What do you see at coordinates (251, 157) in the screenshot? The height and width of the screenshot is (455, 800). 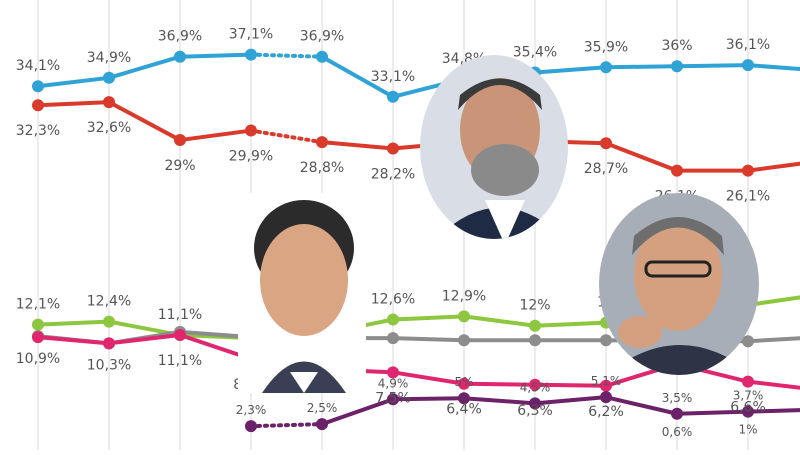 I see `red-party-label-4: 29,9%` at bounding box center [251, 157].